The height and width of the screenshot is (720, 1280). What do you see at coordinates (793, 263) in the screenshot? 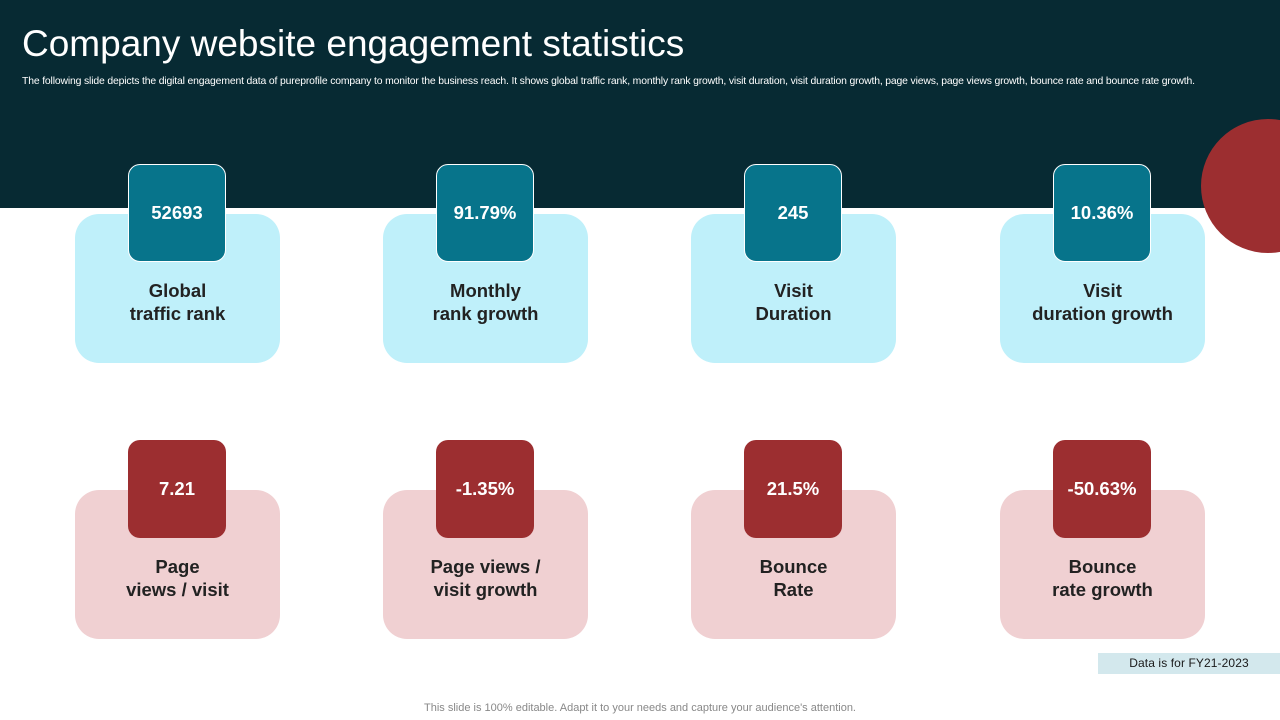
I see `metric-card-visit-duration: 245 Visit Duration` at bounding box center [793, 263].